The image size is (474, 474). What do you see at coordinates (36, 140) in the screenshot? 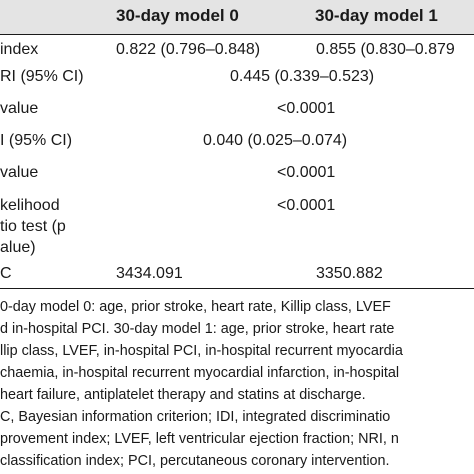
I see `row-label-idi: I (95% CI)` at bounding box center [36, 140].